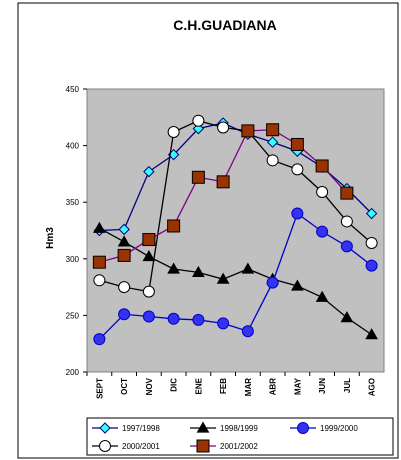 The image size is (401, 460). Describe the element at coordinates (231, 385) in the screenshot. I see `x-axis: SEPT OCT NOV DIC ENE FEB MAR ABR MAY JUN JUL AGO` at that location.